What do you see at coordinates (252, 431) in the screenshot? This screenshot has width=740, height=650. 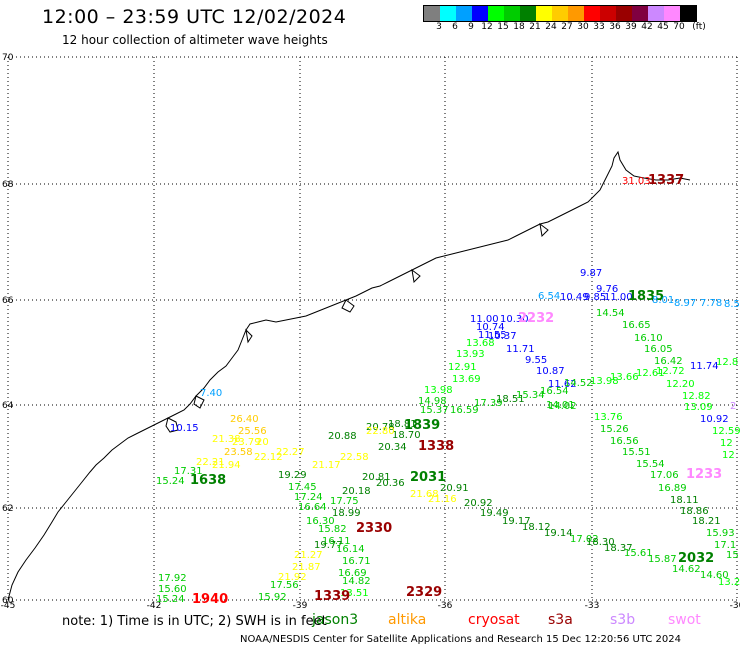 I see `wave-height-label: 25.56` at bounding box center [252, 431].